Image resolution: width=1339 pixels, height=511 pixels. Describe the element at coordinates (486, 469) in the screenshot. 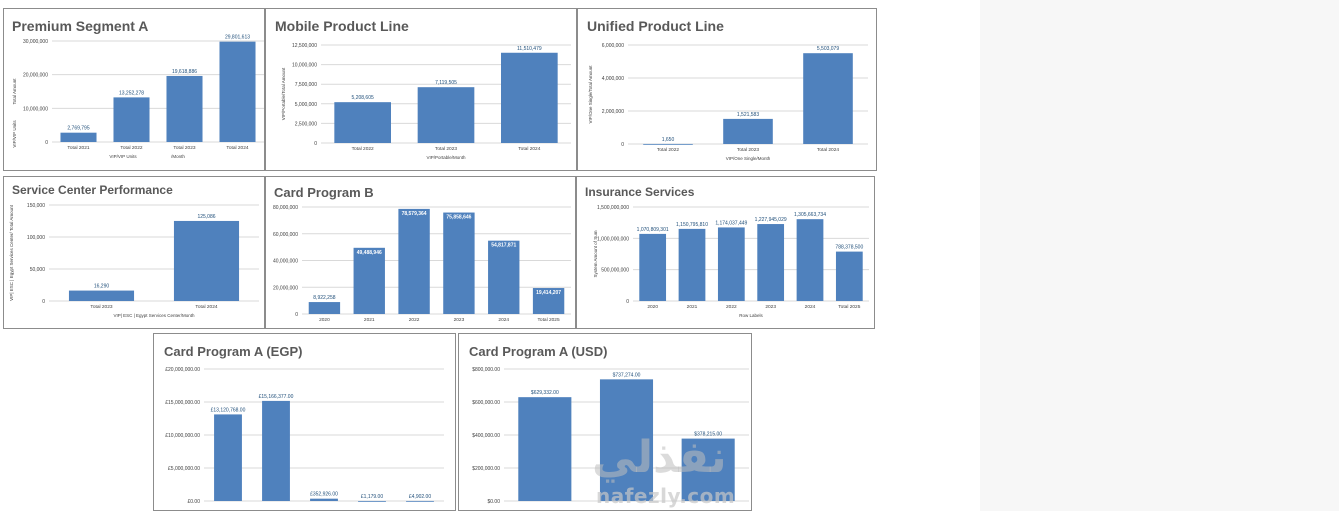

I see `y-tick-label: $200,000.00` at that location.